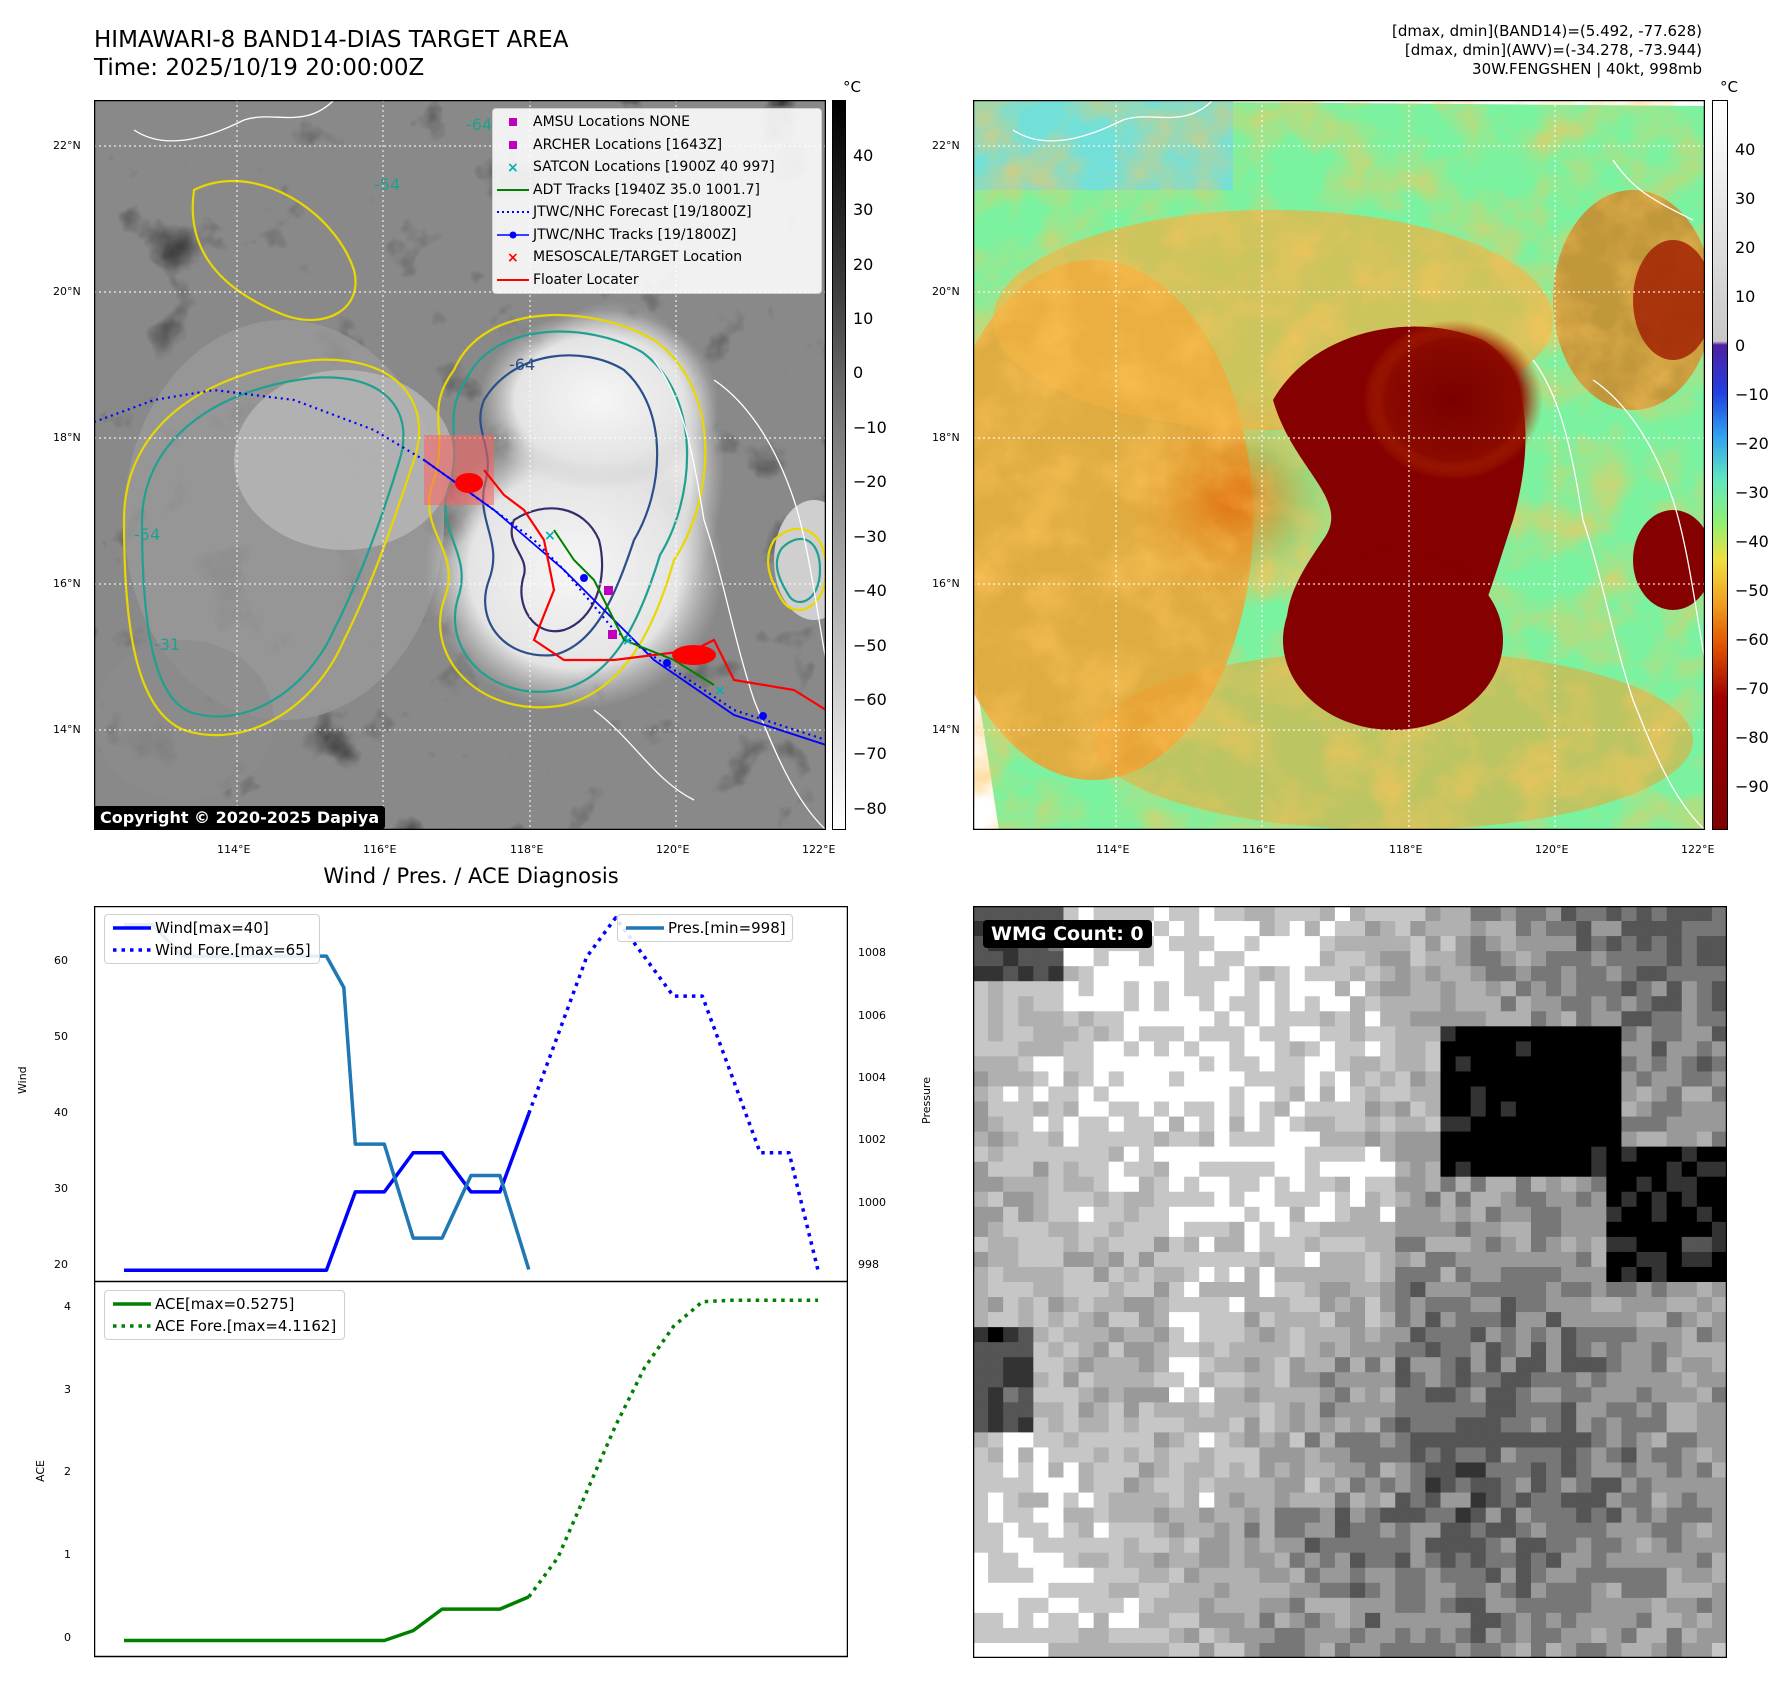 This screenshot has width=1788, height=1690. I want to click on cb-right-tick-m40: −40, so click(1752, 541).